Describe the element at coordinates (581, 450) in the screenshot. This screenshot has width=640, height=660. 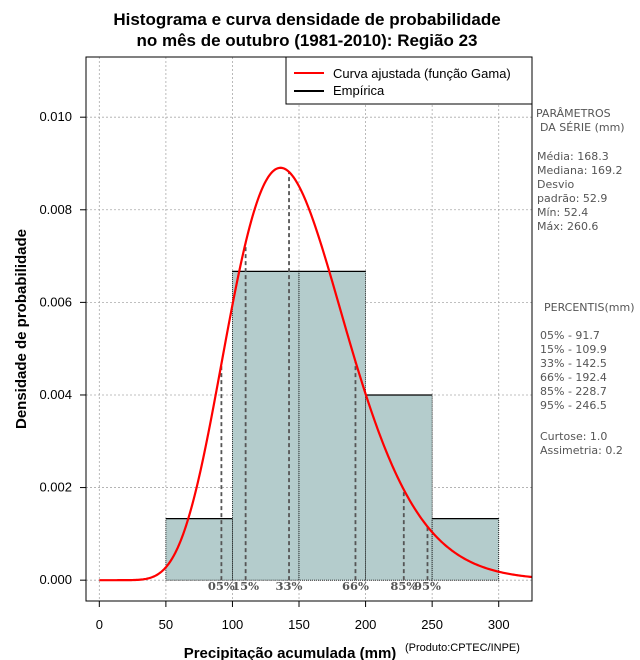
I see `stat-assimetria: Assimetria: 0.2` at that location.